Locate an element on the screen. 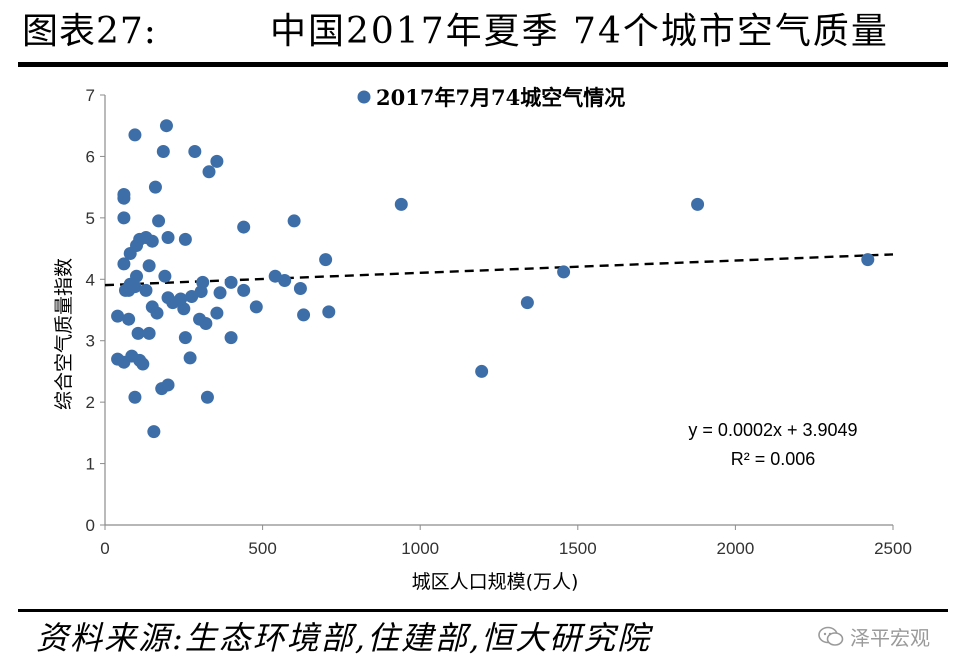  chart-legend: 2017年7月74城空气情况 is located at coordinates (491, 97).